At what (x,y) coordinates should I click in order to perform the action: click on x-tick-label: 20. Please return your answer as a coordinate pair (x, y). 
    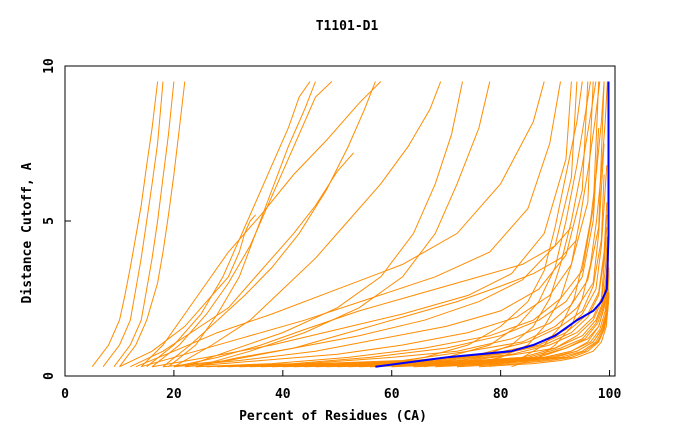
    Looking at the image, I should click on (174, 394).